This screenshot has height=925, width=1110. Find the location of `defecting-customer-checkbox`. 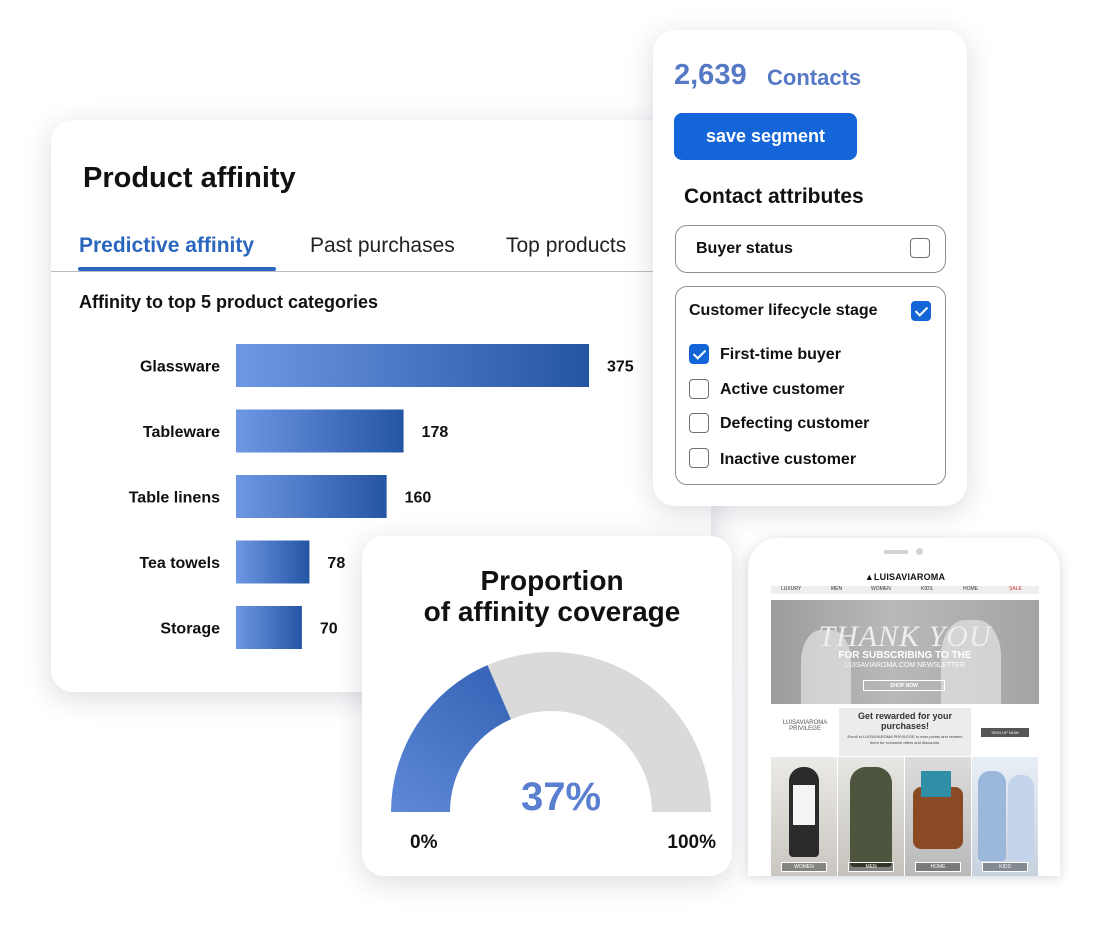

defecting-customer-checkbox is located at coordinates (699, 423).